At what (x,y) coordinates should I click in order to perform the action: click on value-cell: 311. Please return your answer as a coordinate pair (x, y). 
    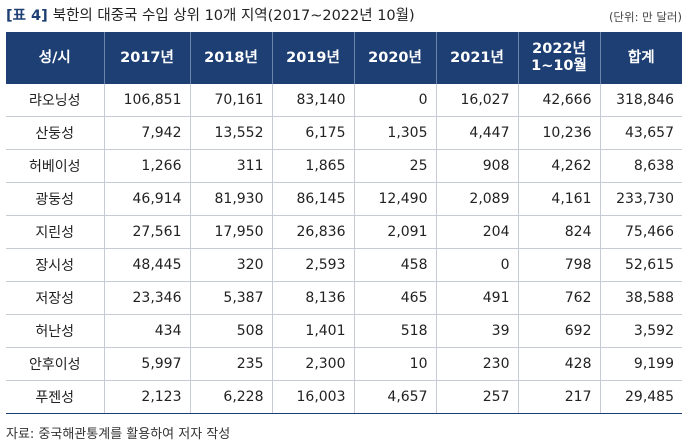
    Looking at the image, I should click on (230, 166).